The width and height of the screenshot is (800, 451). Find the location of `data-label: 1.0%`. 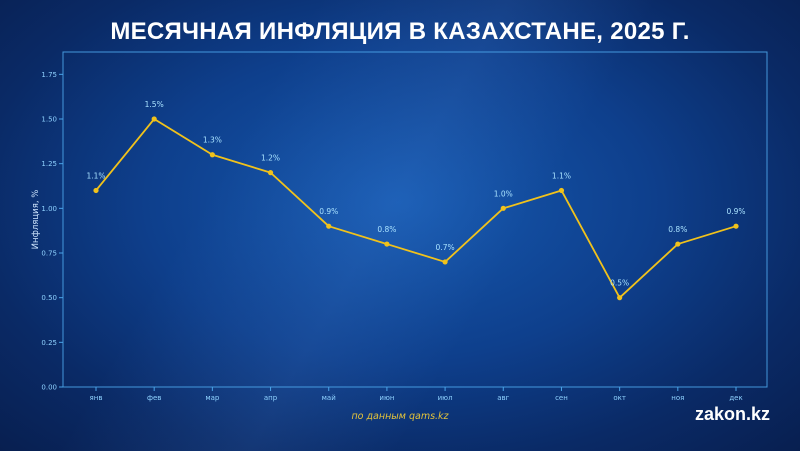

data-label: 1.0% is located at coordinates (503, 193).